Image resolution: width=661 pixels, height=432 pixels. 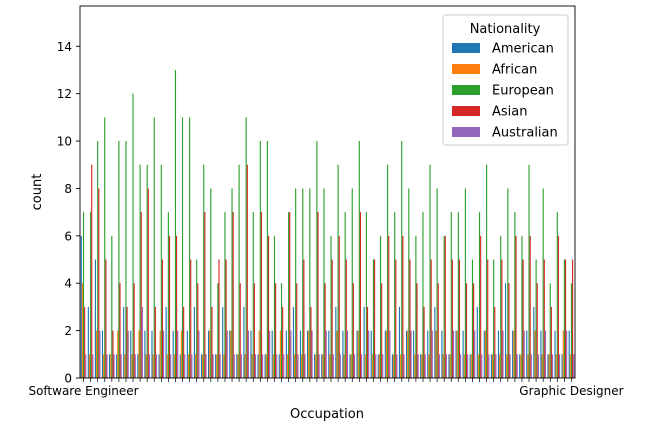 What do you see at coordinates (64, 47) in the screenshot?
I see `y-tick-label: 14` at bounding box center [64, 47].